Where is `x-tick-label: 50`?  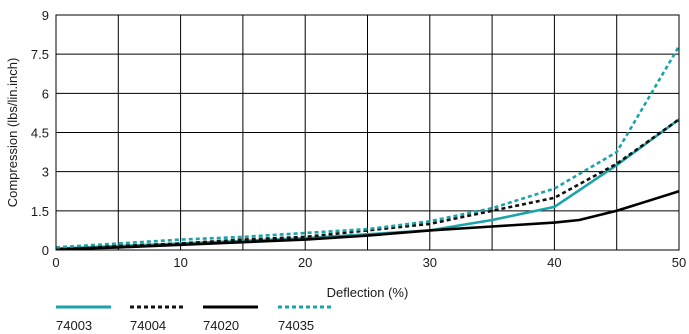
x-tick-label: 50 is located at coordinates (679, 262).